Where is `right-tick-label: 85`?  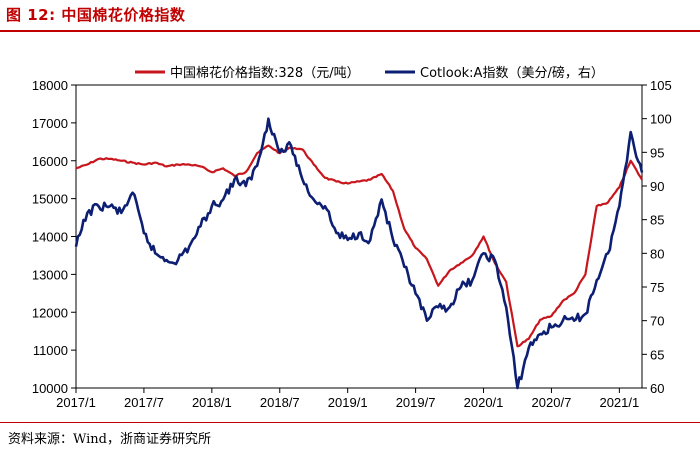
right-tick-label: 85 is located at coordinates (657, 220).